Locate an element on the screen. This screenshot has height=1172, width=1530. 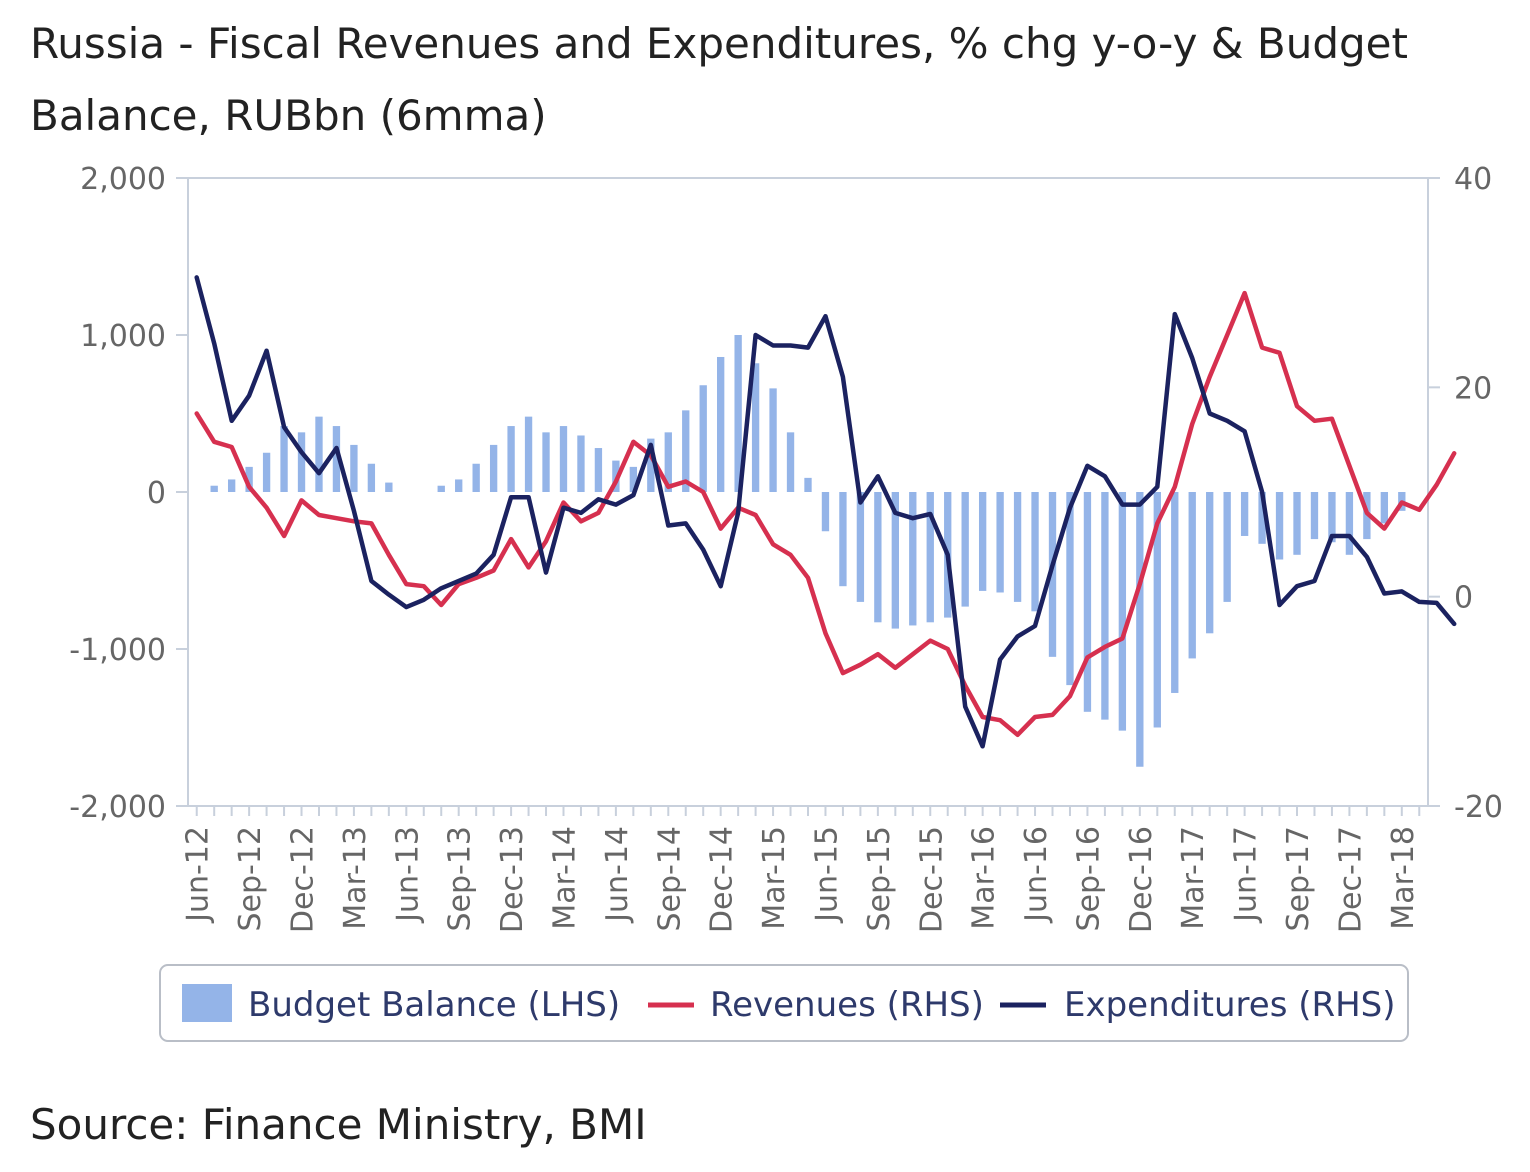
right-tick-label: 0 is located at coordinates (1463, 598).